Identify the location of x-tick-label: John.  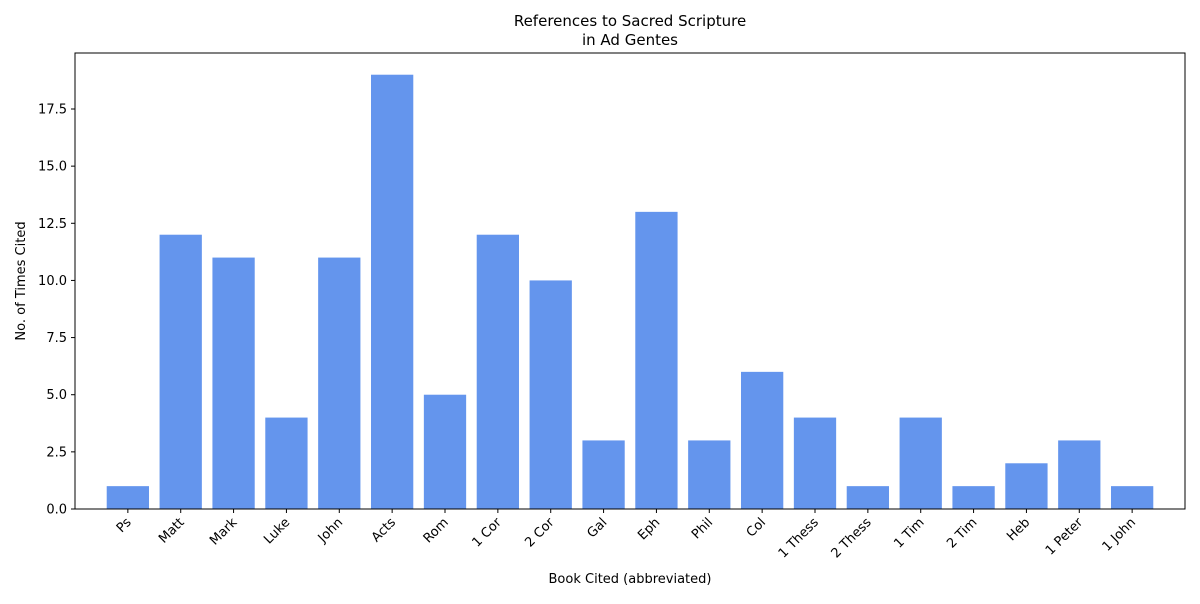
(330, 530).